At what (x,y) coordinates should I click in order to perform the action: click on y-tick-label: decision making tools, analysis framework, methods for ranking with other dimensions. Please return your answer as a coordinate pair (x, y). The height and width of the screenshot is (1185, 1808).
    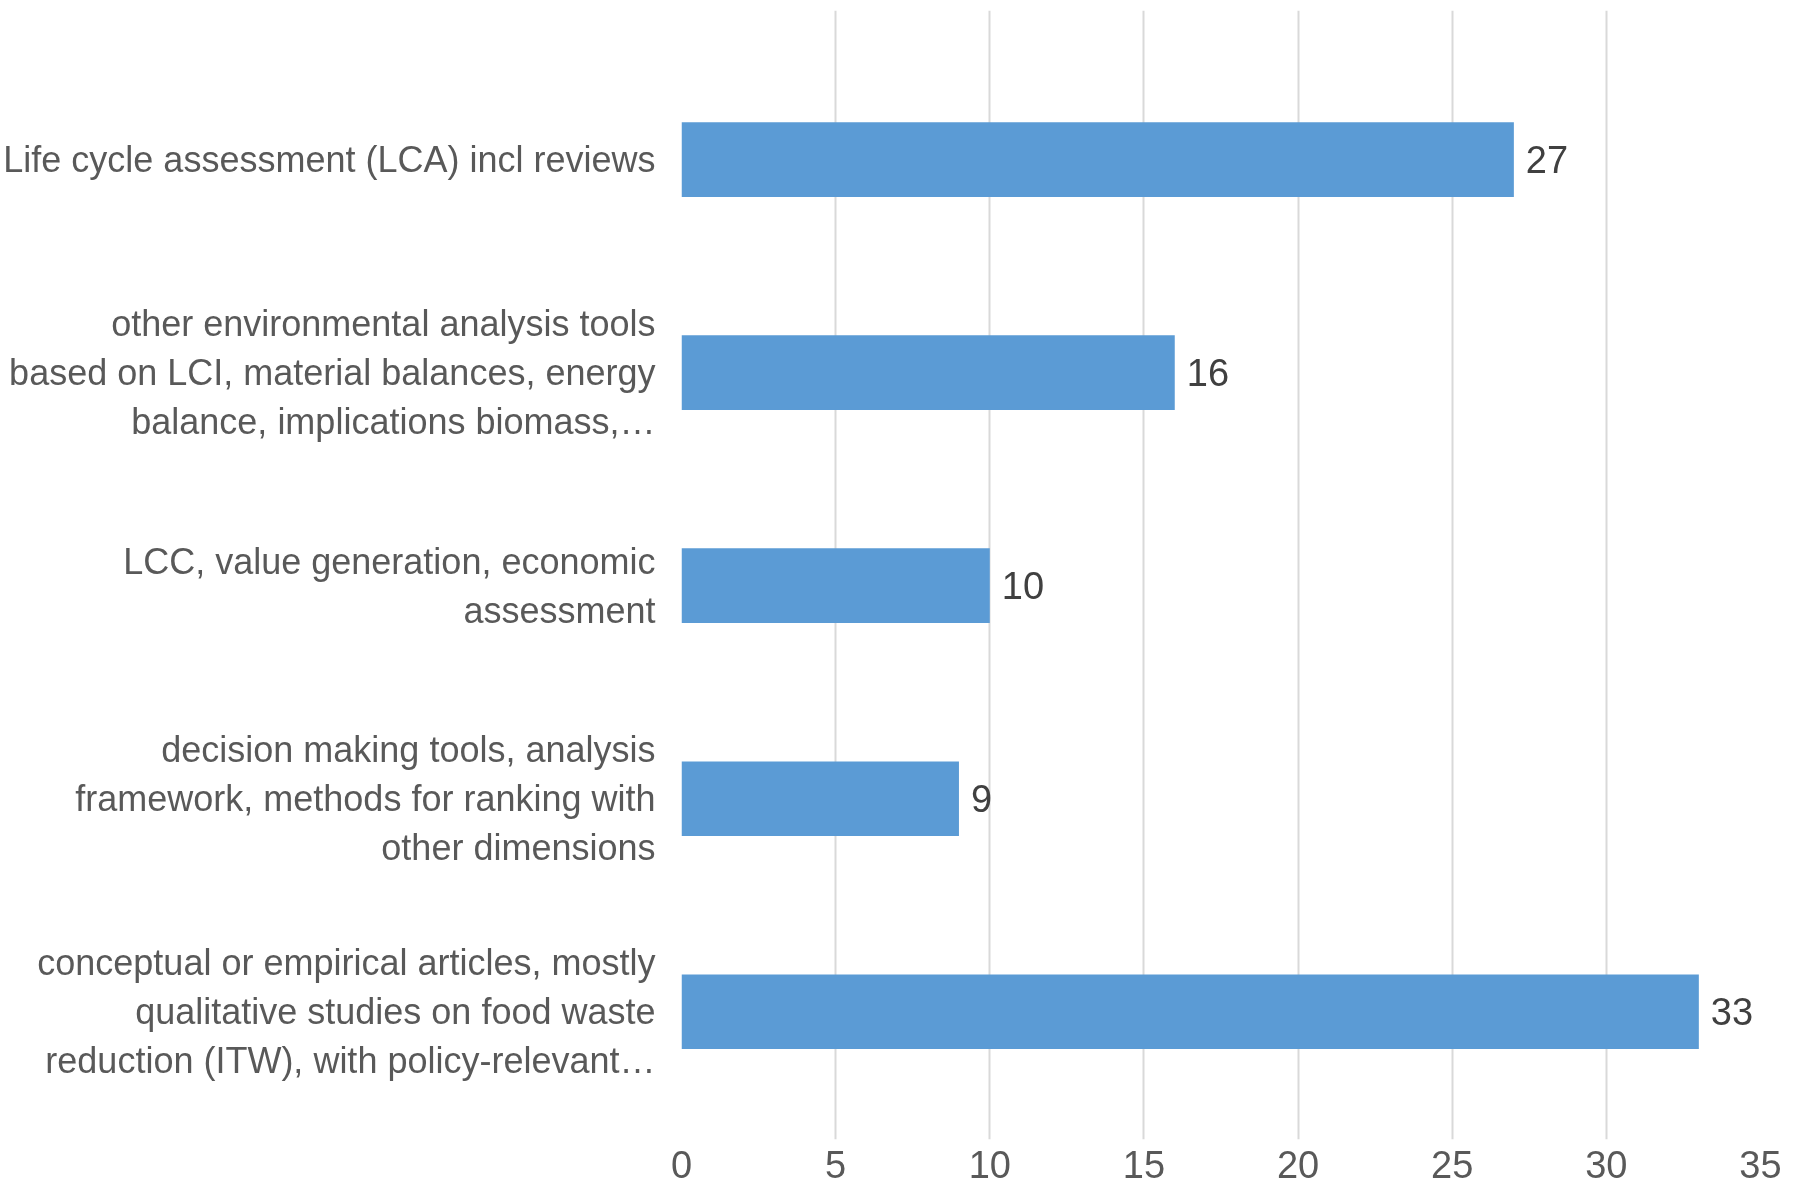
    Looking at the image, I should click on (365, 798).